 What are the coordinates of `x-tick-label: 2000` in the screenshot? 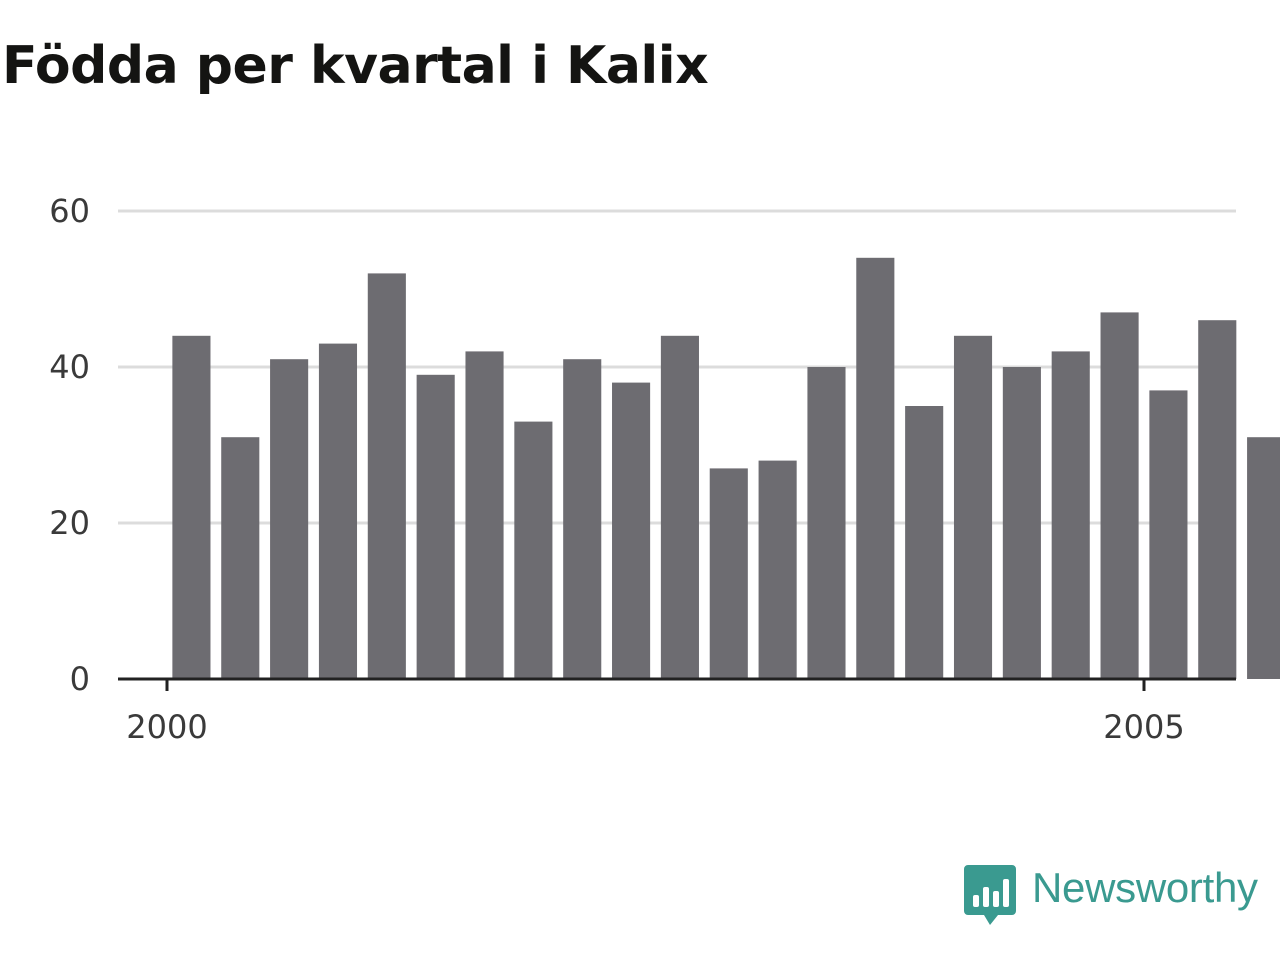 It's located at (166, 727).